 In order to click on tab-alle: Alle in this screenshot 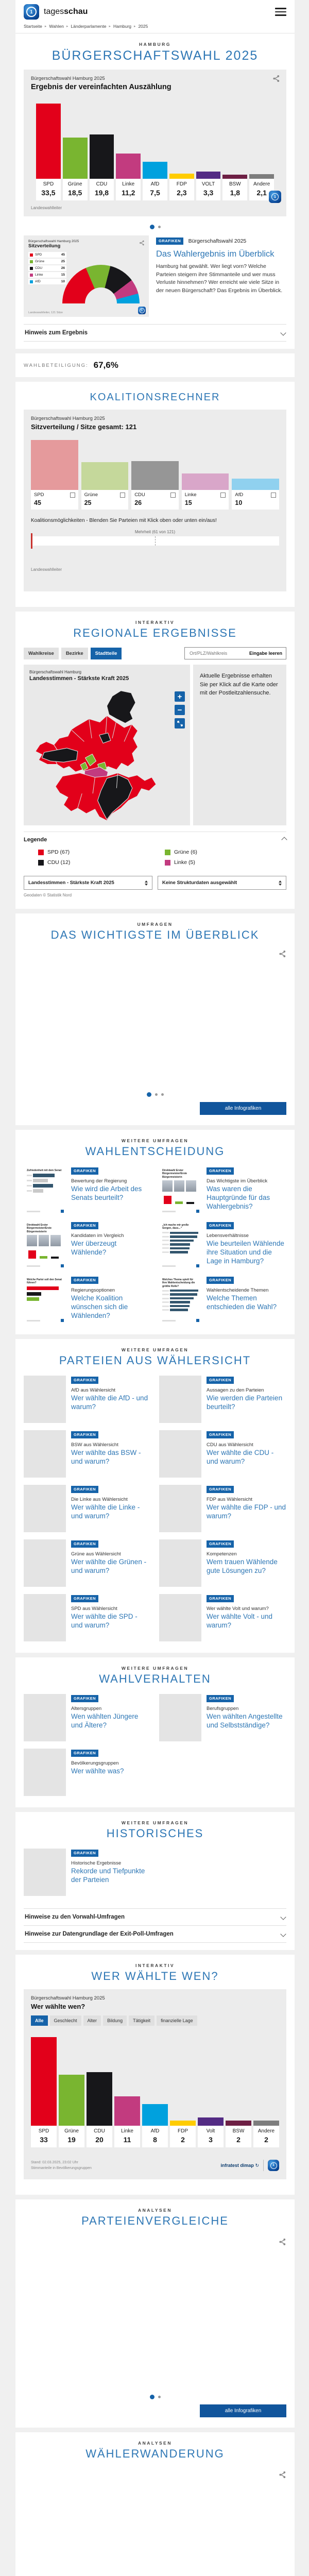, I will do `click(39, 2020)`.